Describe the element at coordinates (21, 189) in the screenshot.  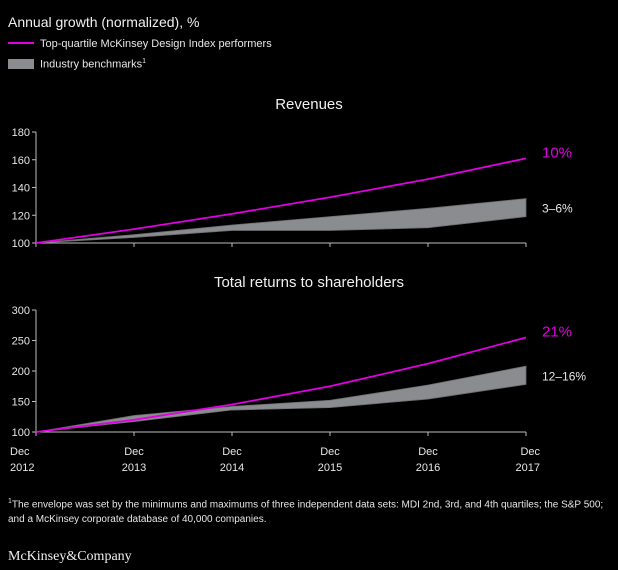
I see `y-tick-label: 140` at that location.